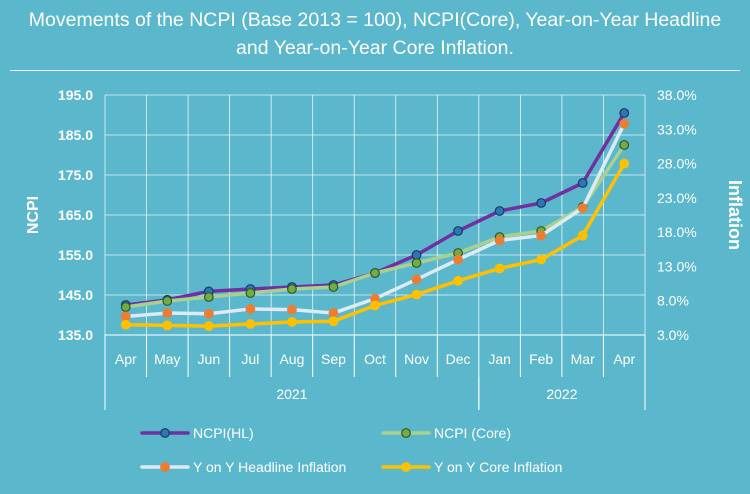  Describe the element at coordinates (75, 335) in the screenshot. I see `y-tick-label: 135.0` at that location.